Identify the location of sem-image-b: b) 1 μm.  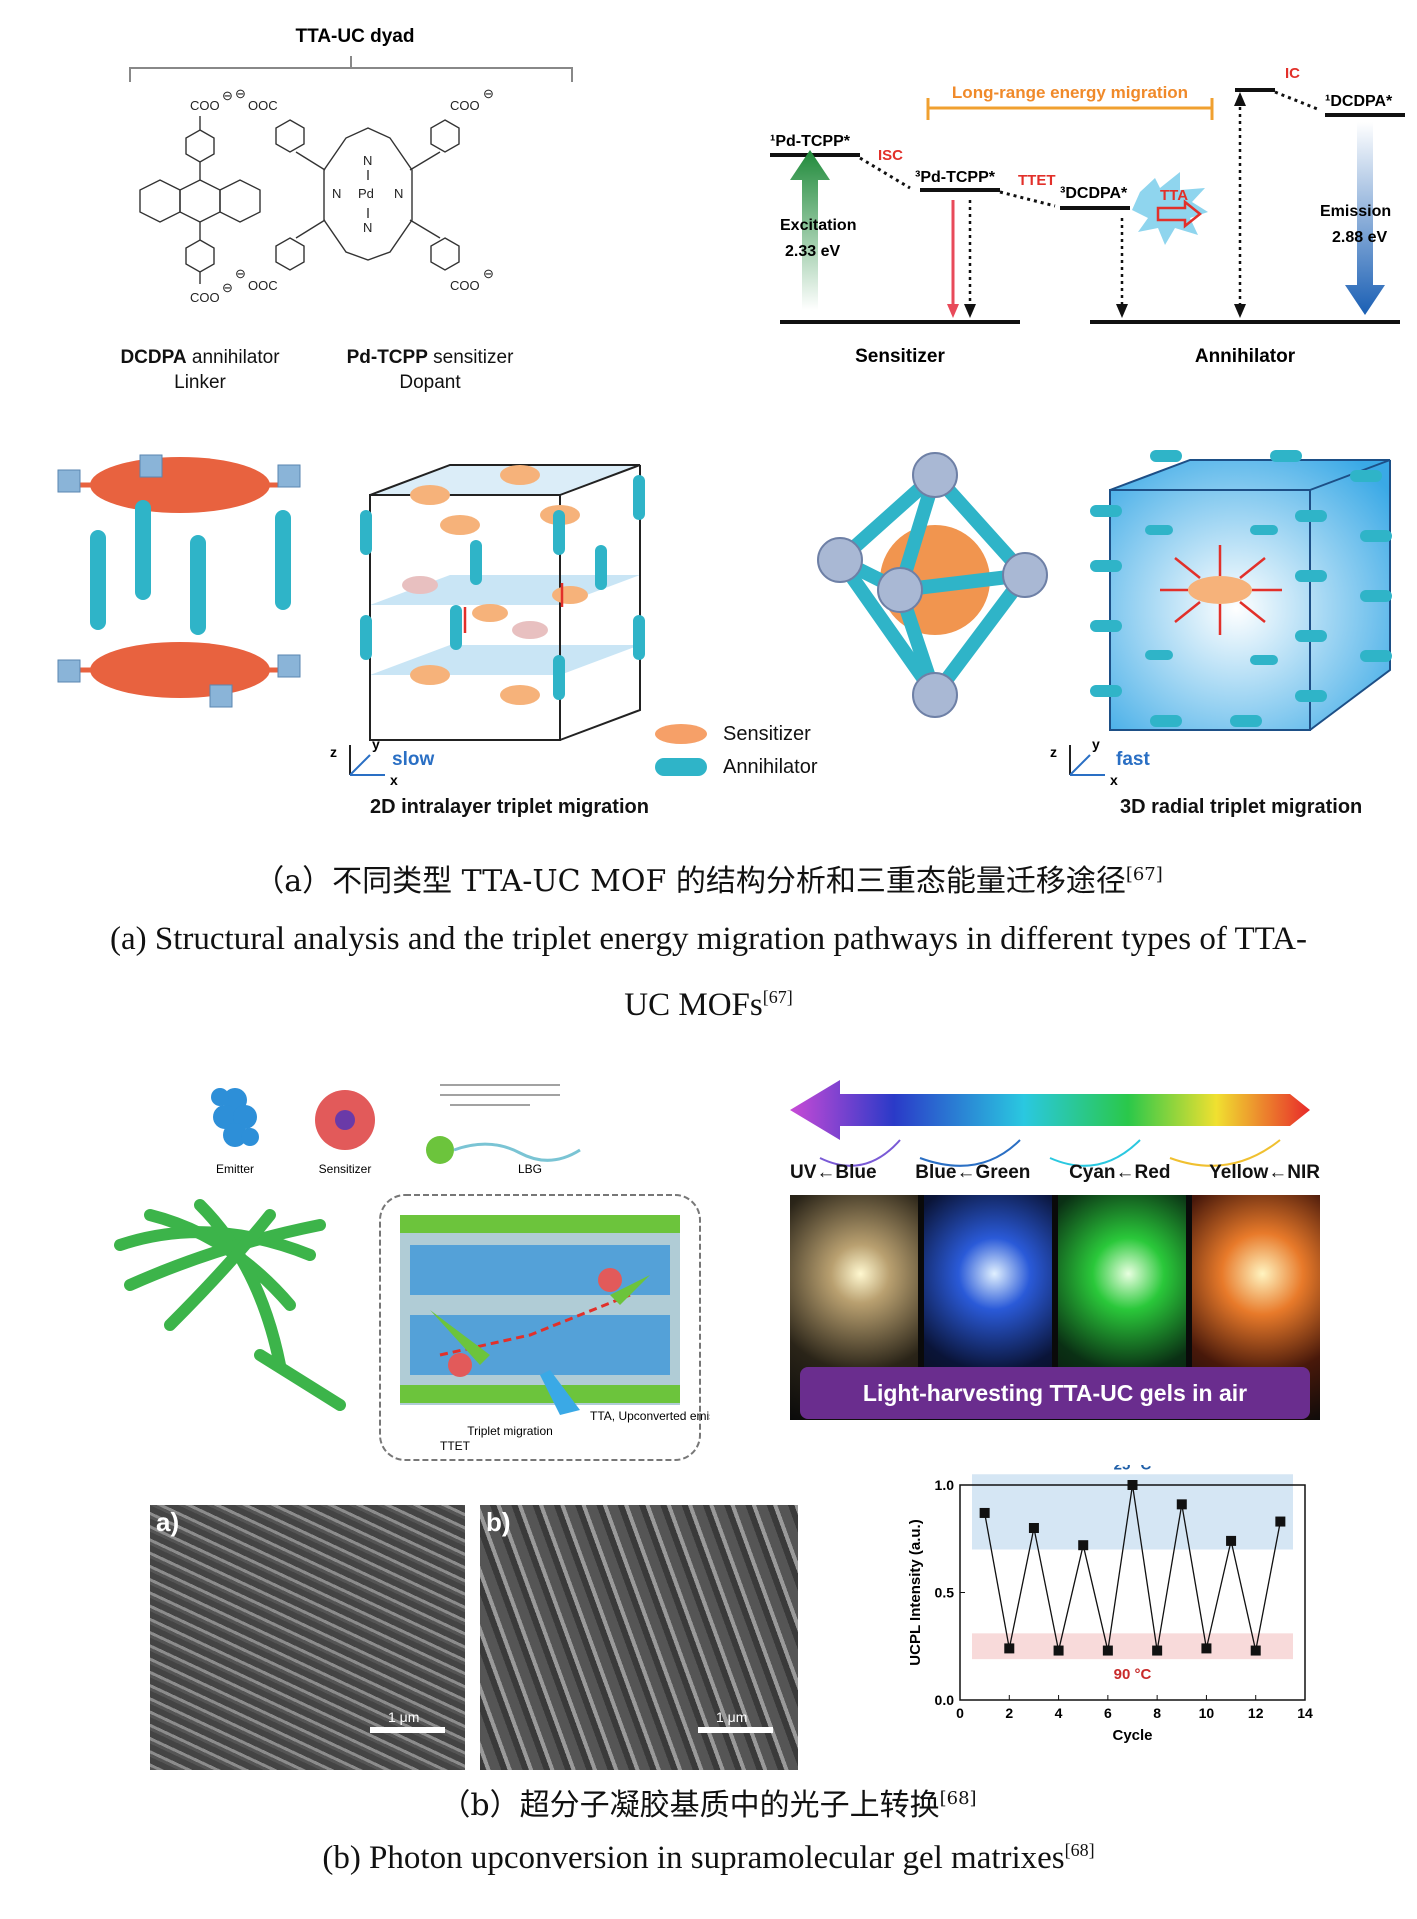
(639, 1637).